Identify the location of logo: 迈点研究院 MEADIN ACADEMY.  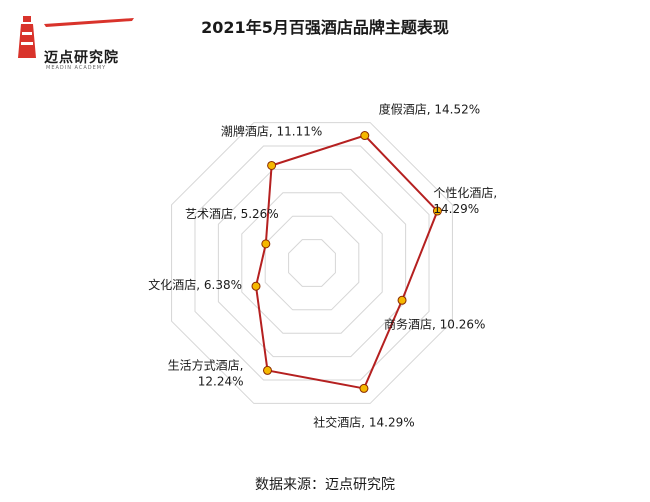
(74, 40).